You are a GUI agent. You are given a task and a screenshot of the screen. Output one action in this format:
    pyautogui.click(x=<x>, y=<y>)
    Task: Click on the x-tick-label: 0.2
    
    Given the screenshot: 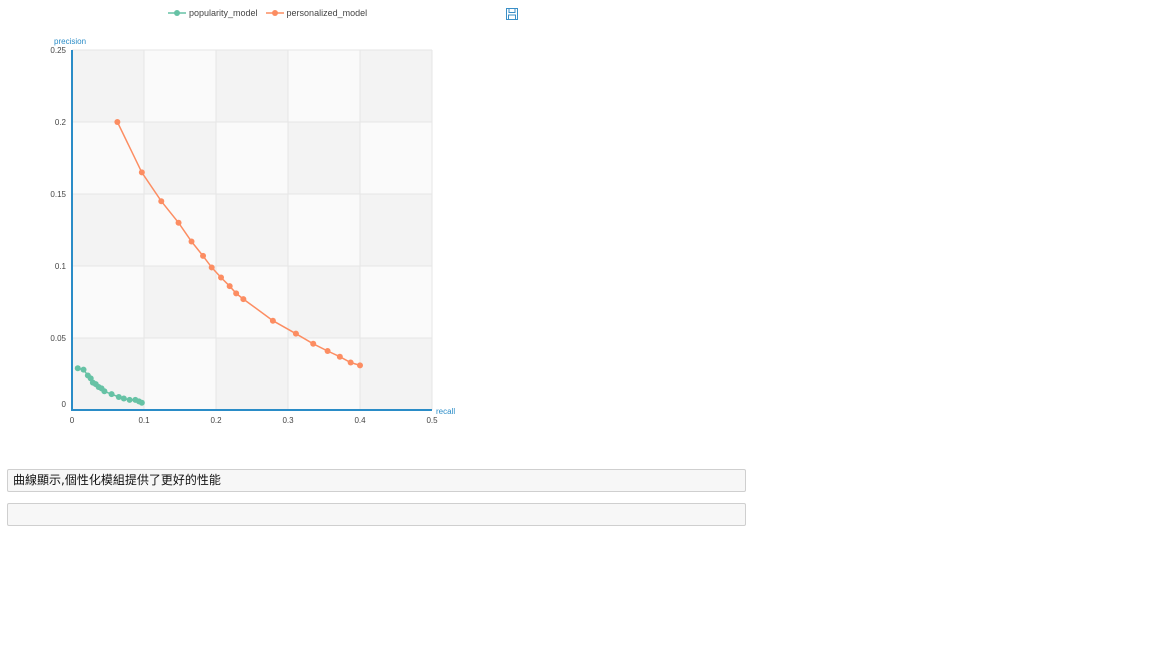 What is the action you would take?
    pyautogui.click(x=216, y=420)
    